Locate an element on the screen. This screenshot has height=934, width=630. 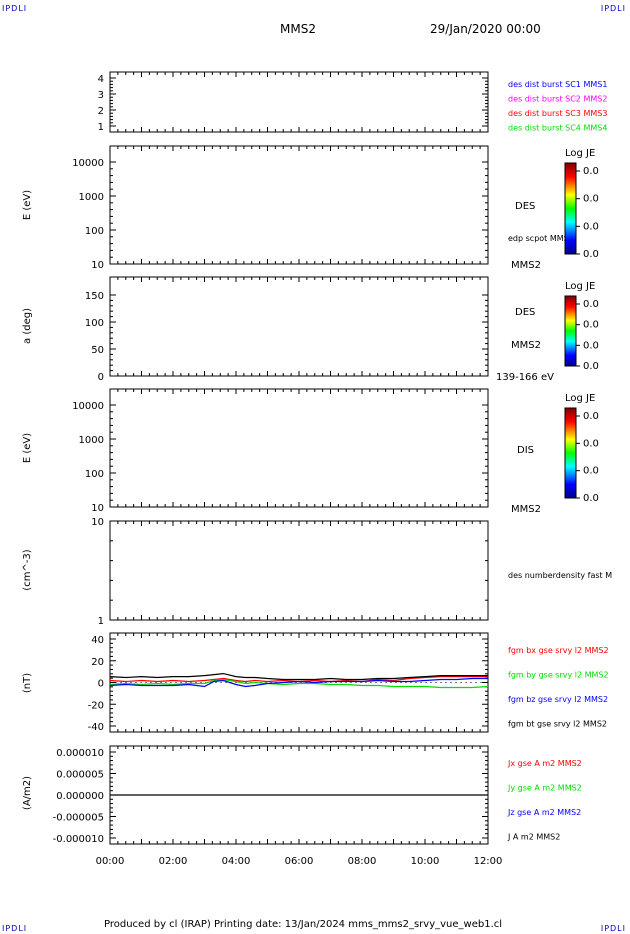
x-tick-label: 12:00 is located at coordinates (488, 861).